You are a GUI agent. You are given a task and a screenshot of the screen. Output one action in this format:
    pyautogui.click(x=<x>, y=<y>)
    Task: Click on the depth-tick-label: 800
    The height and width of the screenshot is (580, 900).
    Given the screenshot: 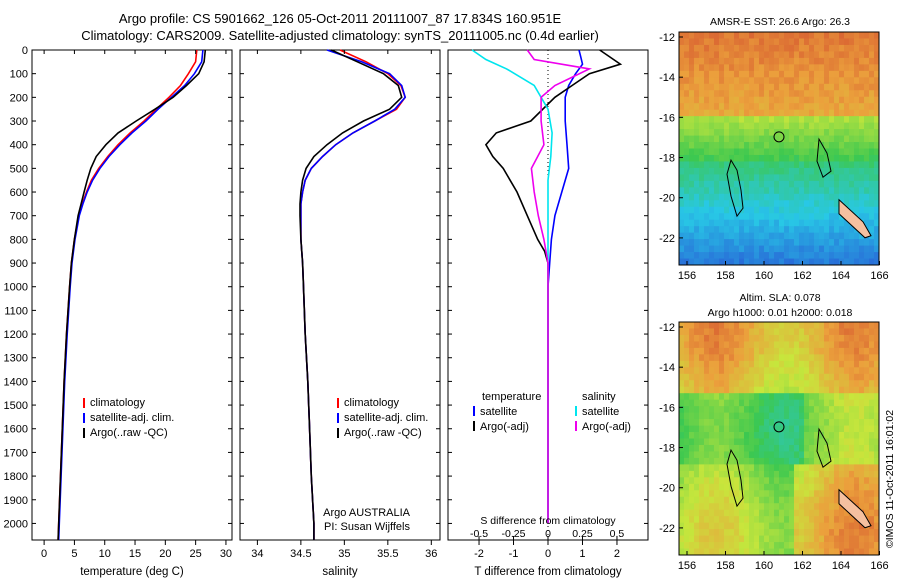 What is the action you would take?
    pyautogui.click(x=19, y=240)
    